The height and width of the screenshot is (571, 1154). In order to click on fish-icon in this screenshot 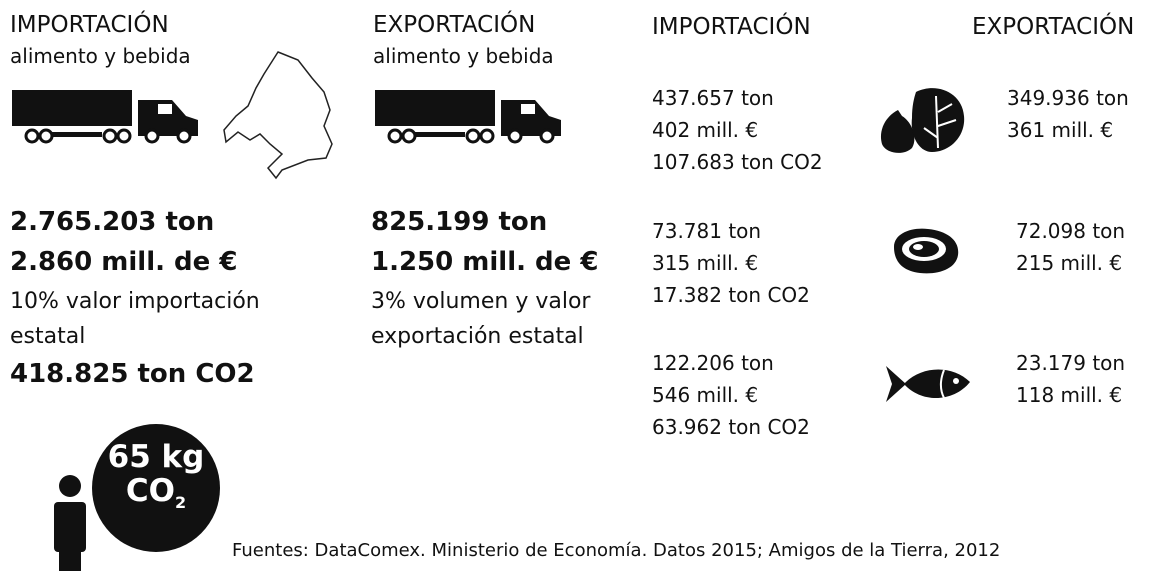, I will do `click(928, 384)`.